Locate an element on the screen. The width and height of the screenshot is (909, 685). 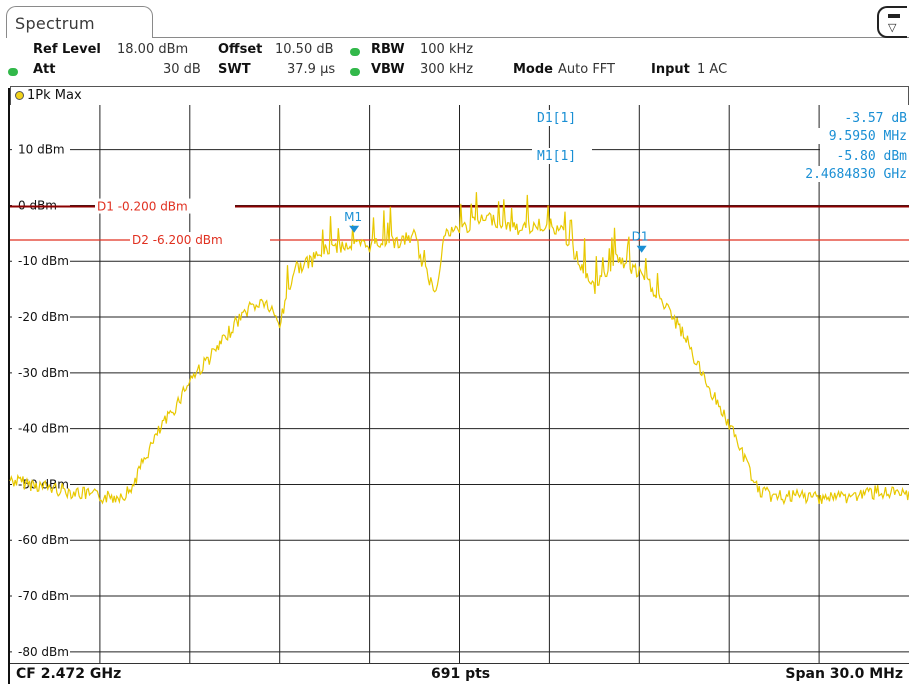
m1-frequency: 2.4684830 GHz is located at coordinates (856, 174).